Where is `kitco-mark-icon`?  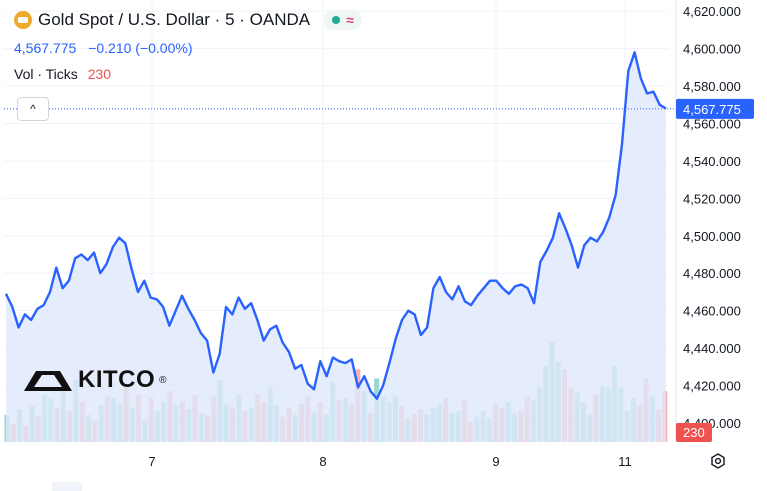
kitco-mark-icon is located at coordinates (48, 381).